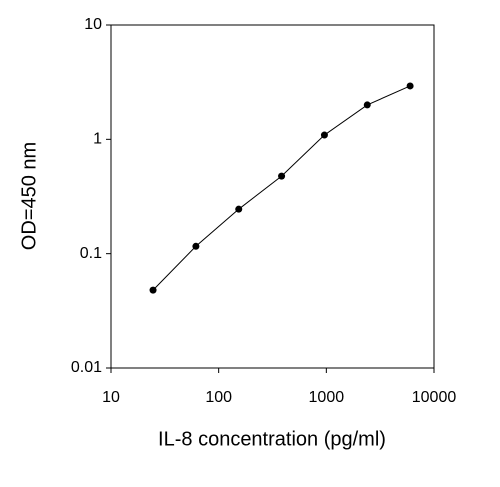  Describe the element at coordinates (272, 439) in the screenshot. I see `x-axis-label: IL-8 concentration (pg/ml)` at that location.